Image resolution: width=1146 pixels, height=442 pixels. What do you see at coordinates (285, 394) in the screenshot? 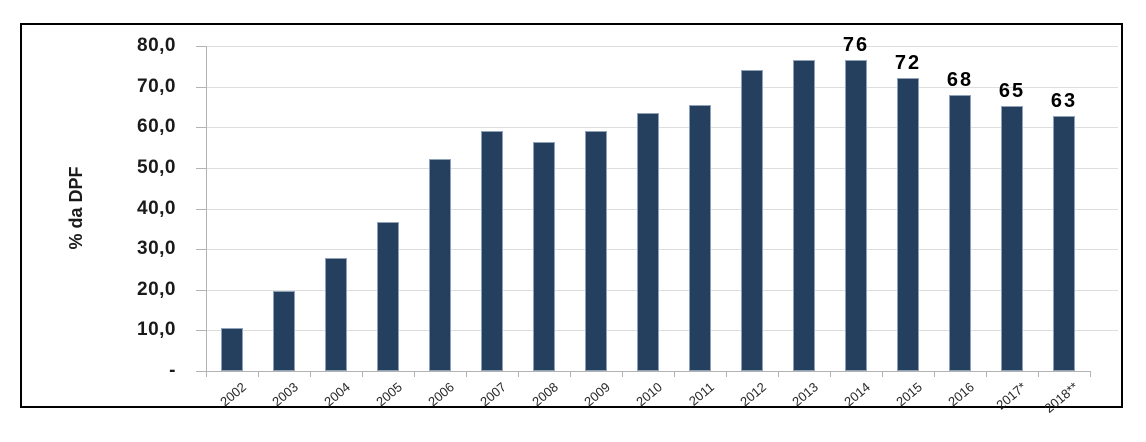
I see `x-axis-tick-label: 2003` at bounding box center [285, 394].